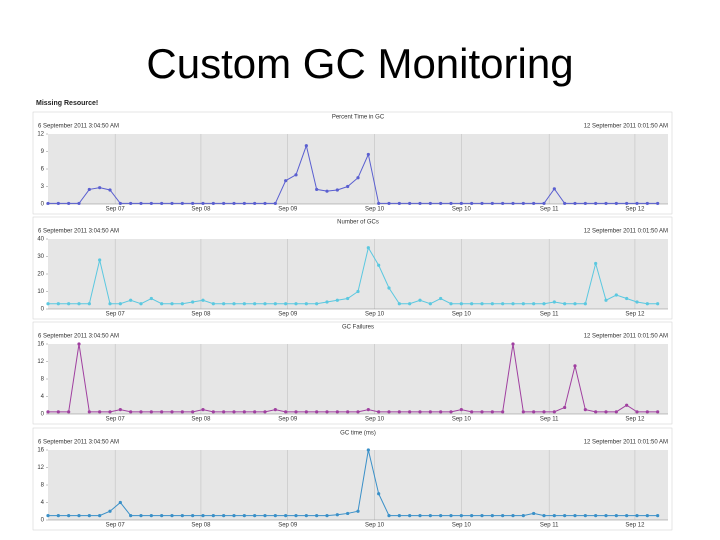 The width and height of the screenshot is (720, 540). Describe the element at coordinates (635, 420) in the screenshot. I see `x-tick-label: Sep 12` at that location.